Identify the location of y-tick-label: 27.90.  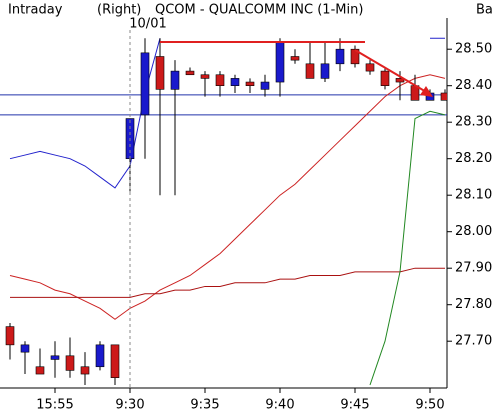
(473, 268).